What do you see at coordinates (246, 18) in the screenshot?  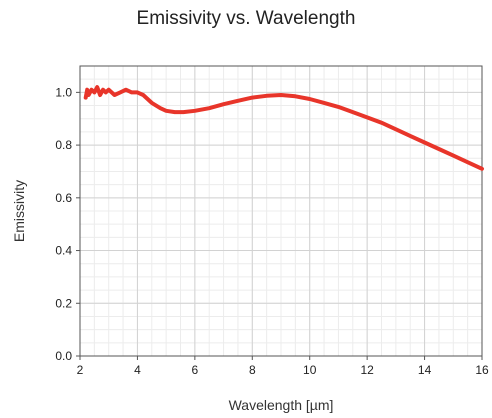 I see `chart-title: Emissivity vs. Wavelength` at bounding box center [246, 18].